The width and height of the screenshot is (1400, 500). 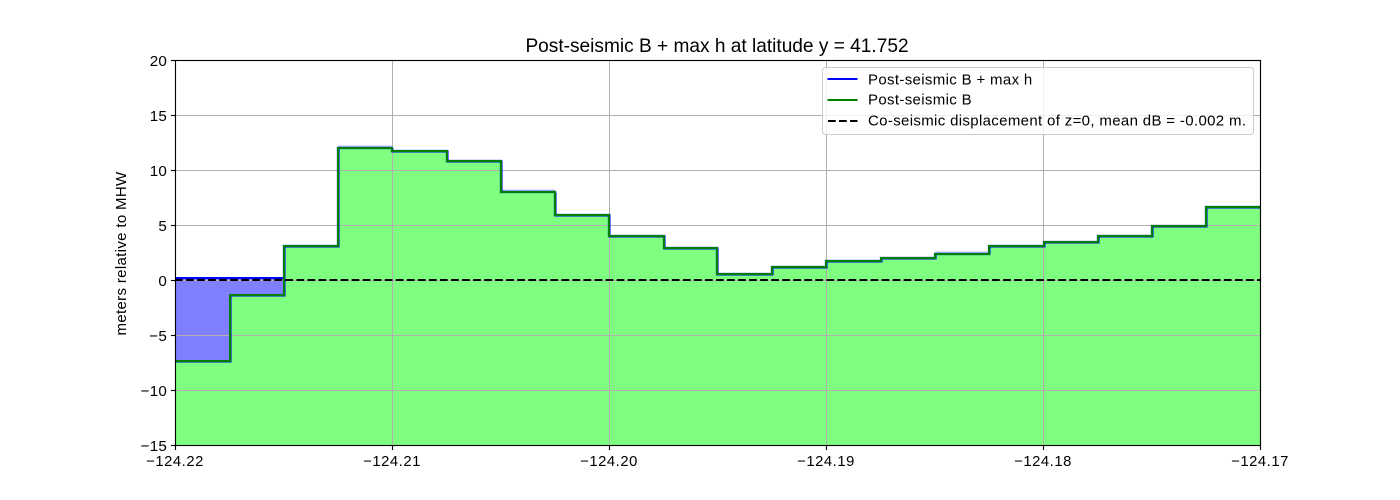 What do you see at coordinates (158, 61) in the screenshot?
I see `svg-text: 20` at bounding box center [158, 61].